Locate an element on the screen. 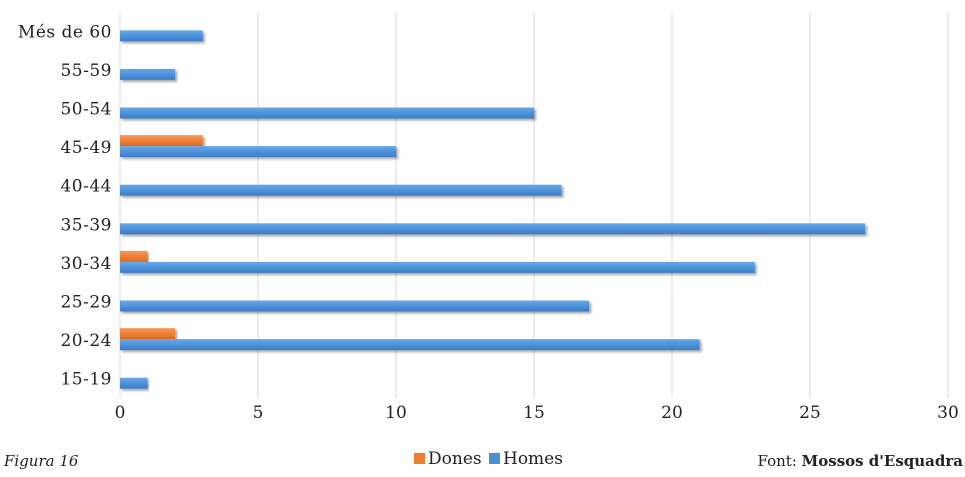 This screenshot has height=477, width=965. x-tick-label: 30 is located at coordinates (948, 413).